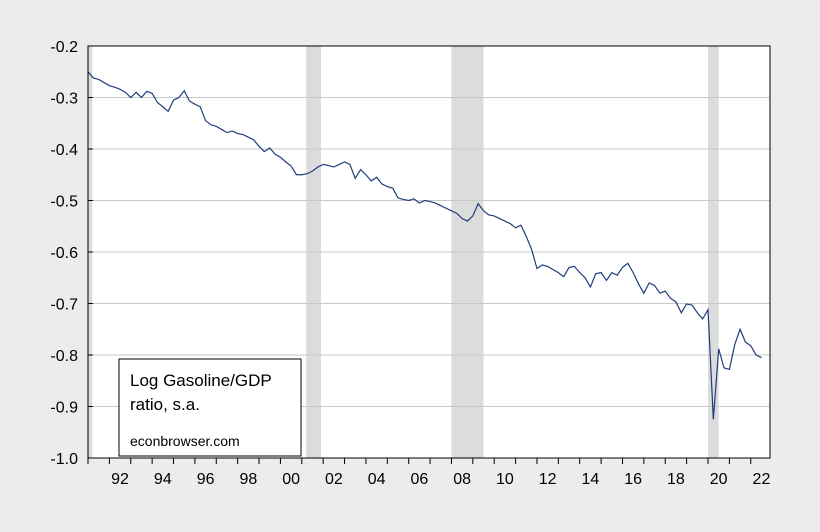 This screenshot has width=820, height=532. Describe the element at coordinates (291, 479) in the screenshot. I see `x-tick-label: 00` at that location.